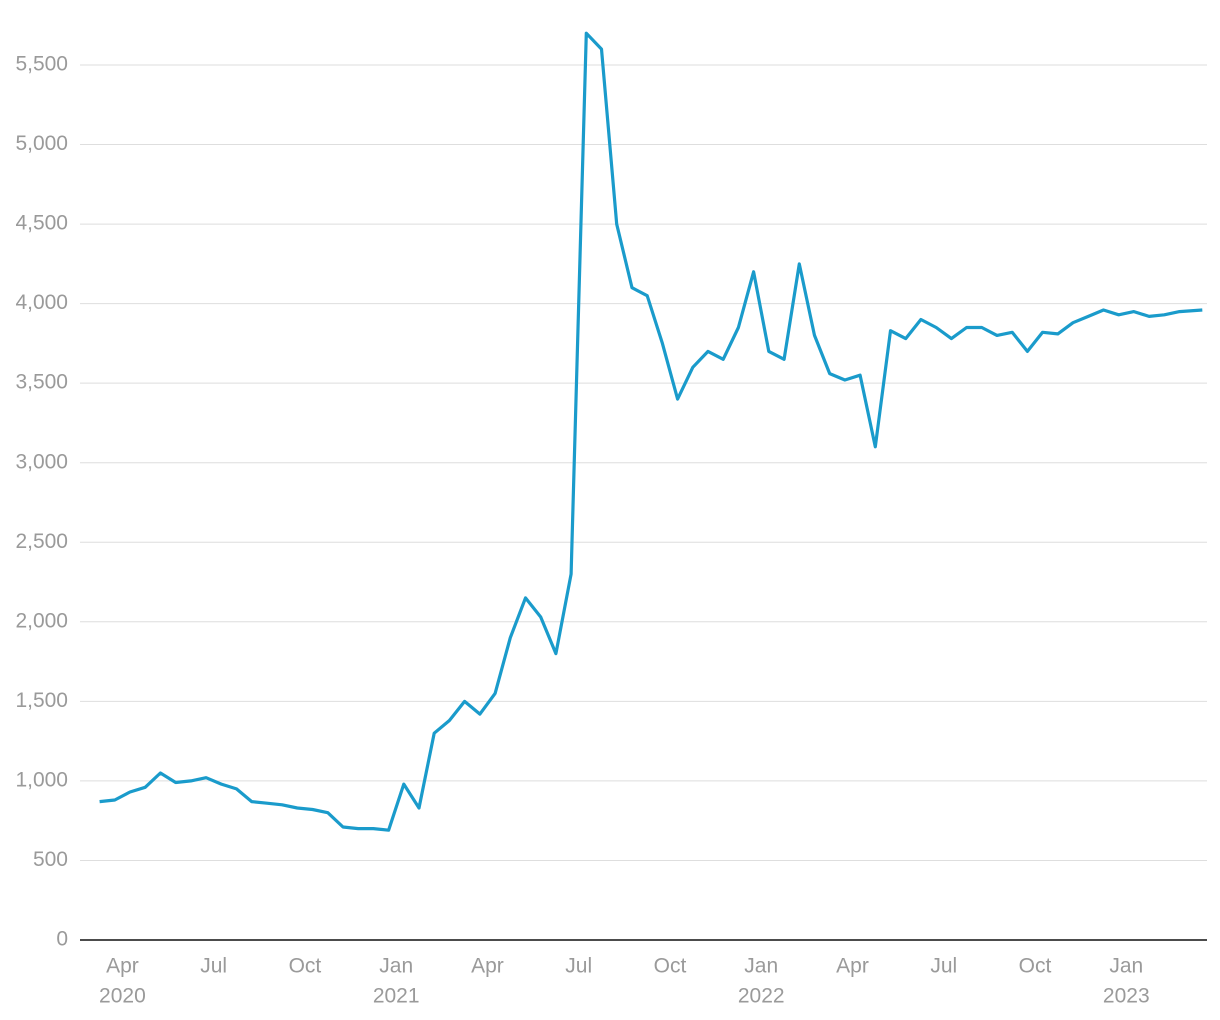  What do you see at coordinates (41, 223) in the screenshot?
I see `y-tick-label: 4,500` at bounding box center [41, 223].